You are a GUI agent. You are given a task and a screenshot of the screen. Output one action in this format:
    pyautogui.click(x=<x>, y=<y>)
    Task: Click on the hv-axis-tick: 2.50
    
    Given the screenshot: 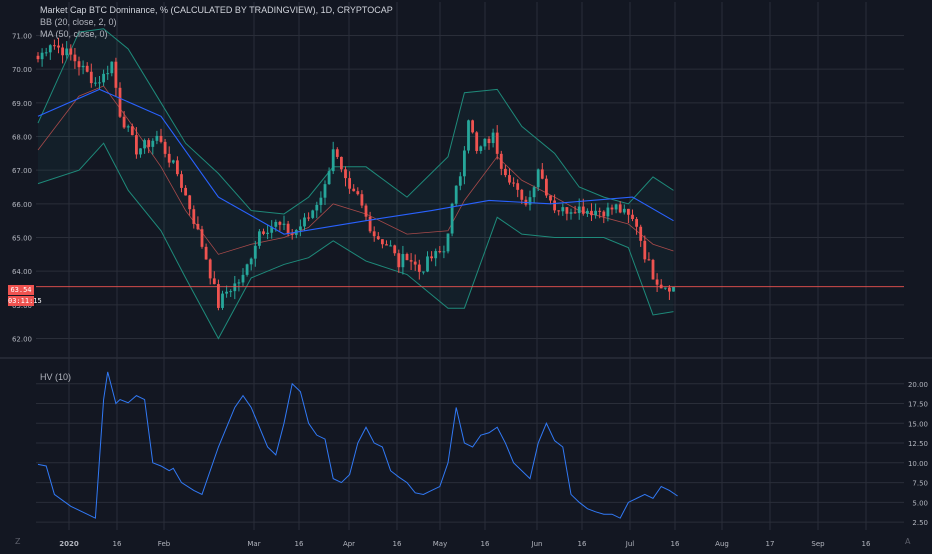 What is the action you would take?
    pyautogui.click(x=920, y=523)
    